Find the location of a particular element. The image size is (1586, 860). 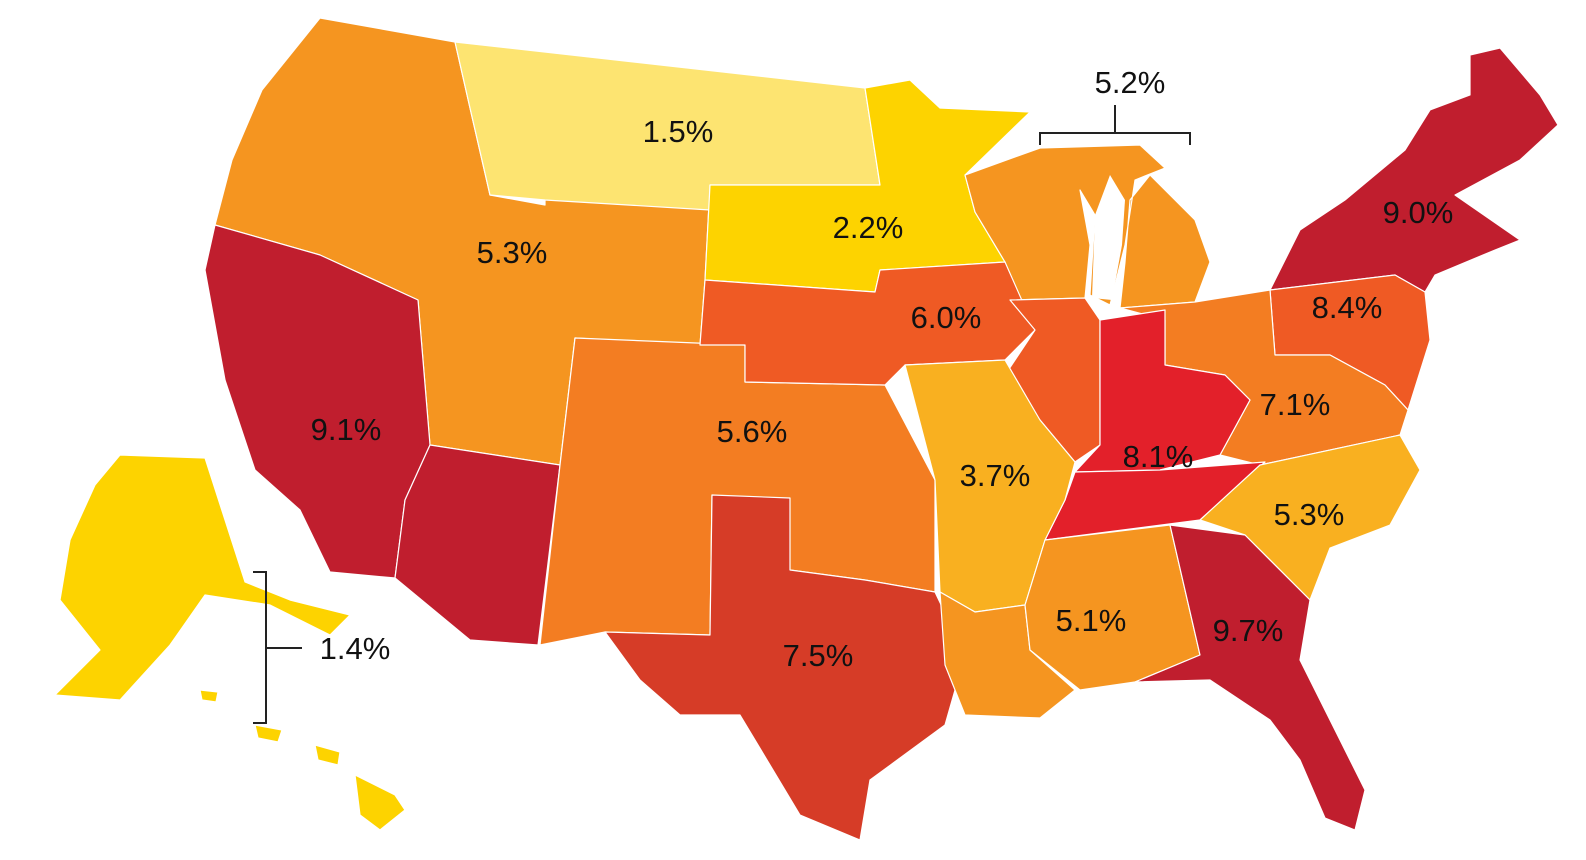

label-minnesota-south-dakota: 2.2% is located at coordinates (868, 227).